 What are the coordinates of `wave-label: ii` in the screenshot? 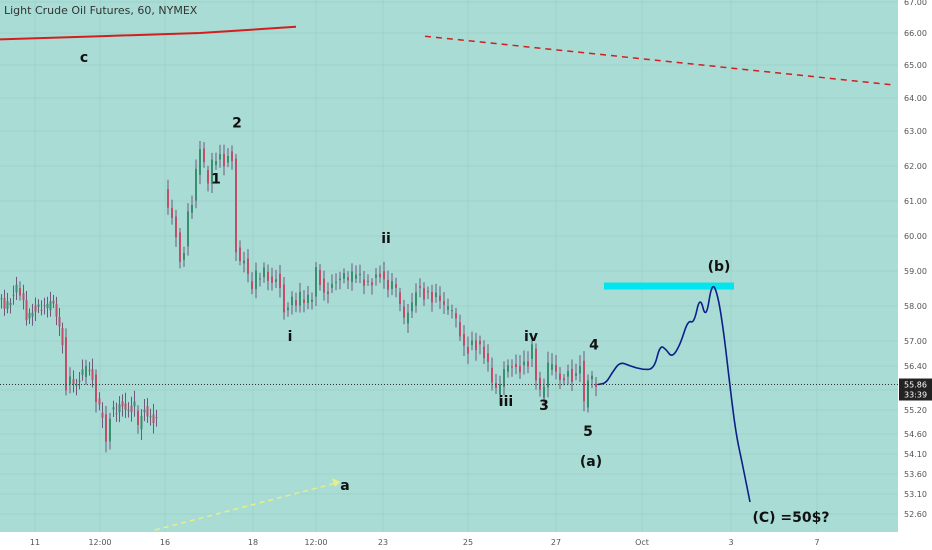 It's located at (386, 239).